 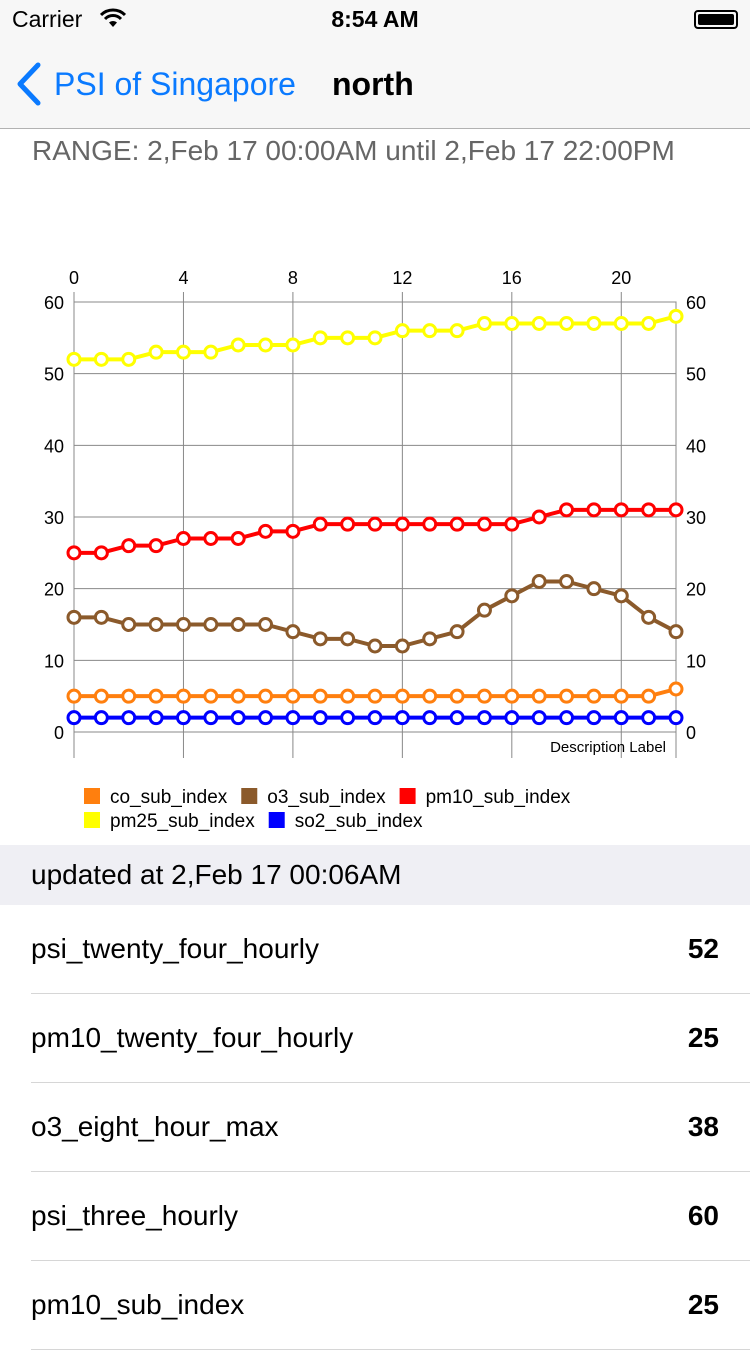 I want to click on x-tick-label: 4, so click(x=183, y=278).